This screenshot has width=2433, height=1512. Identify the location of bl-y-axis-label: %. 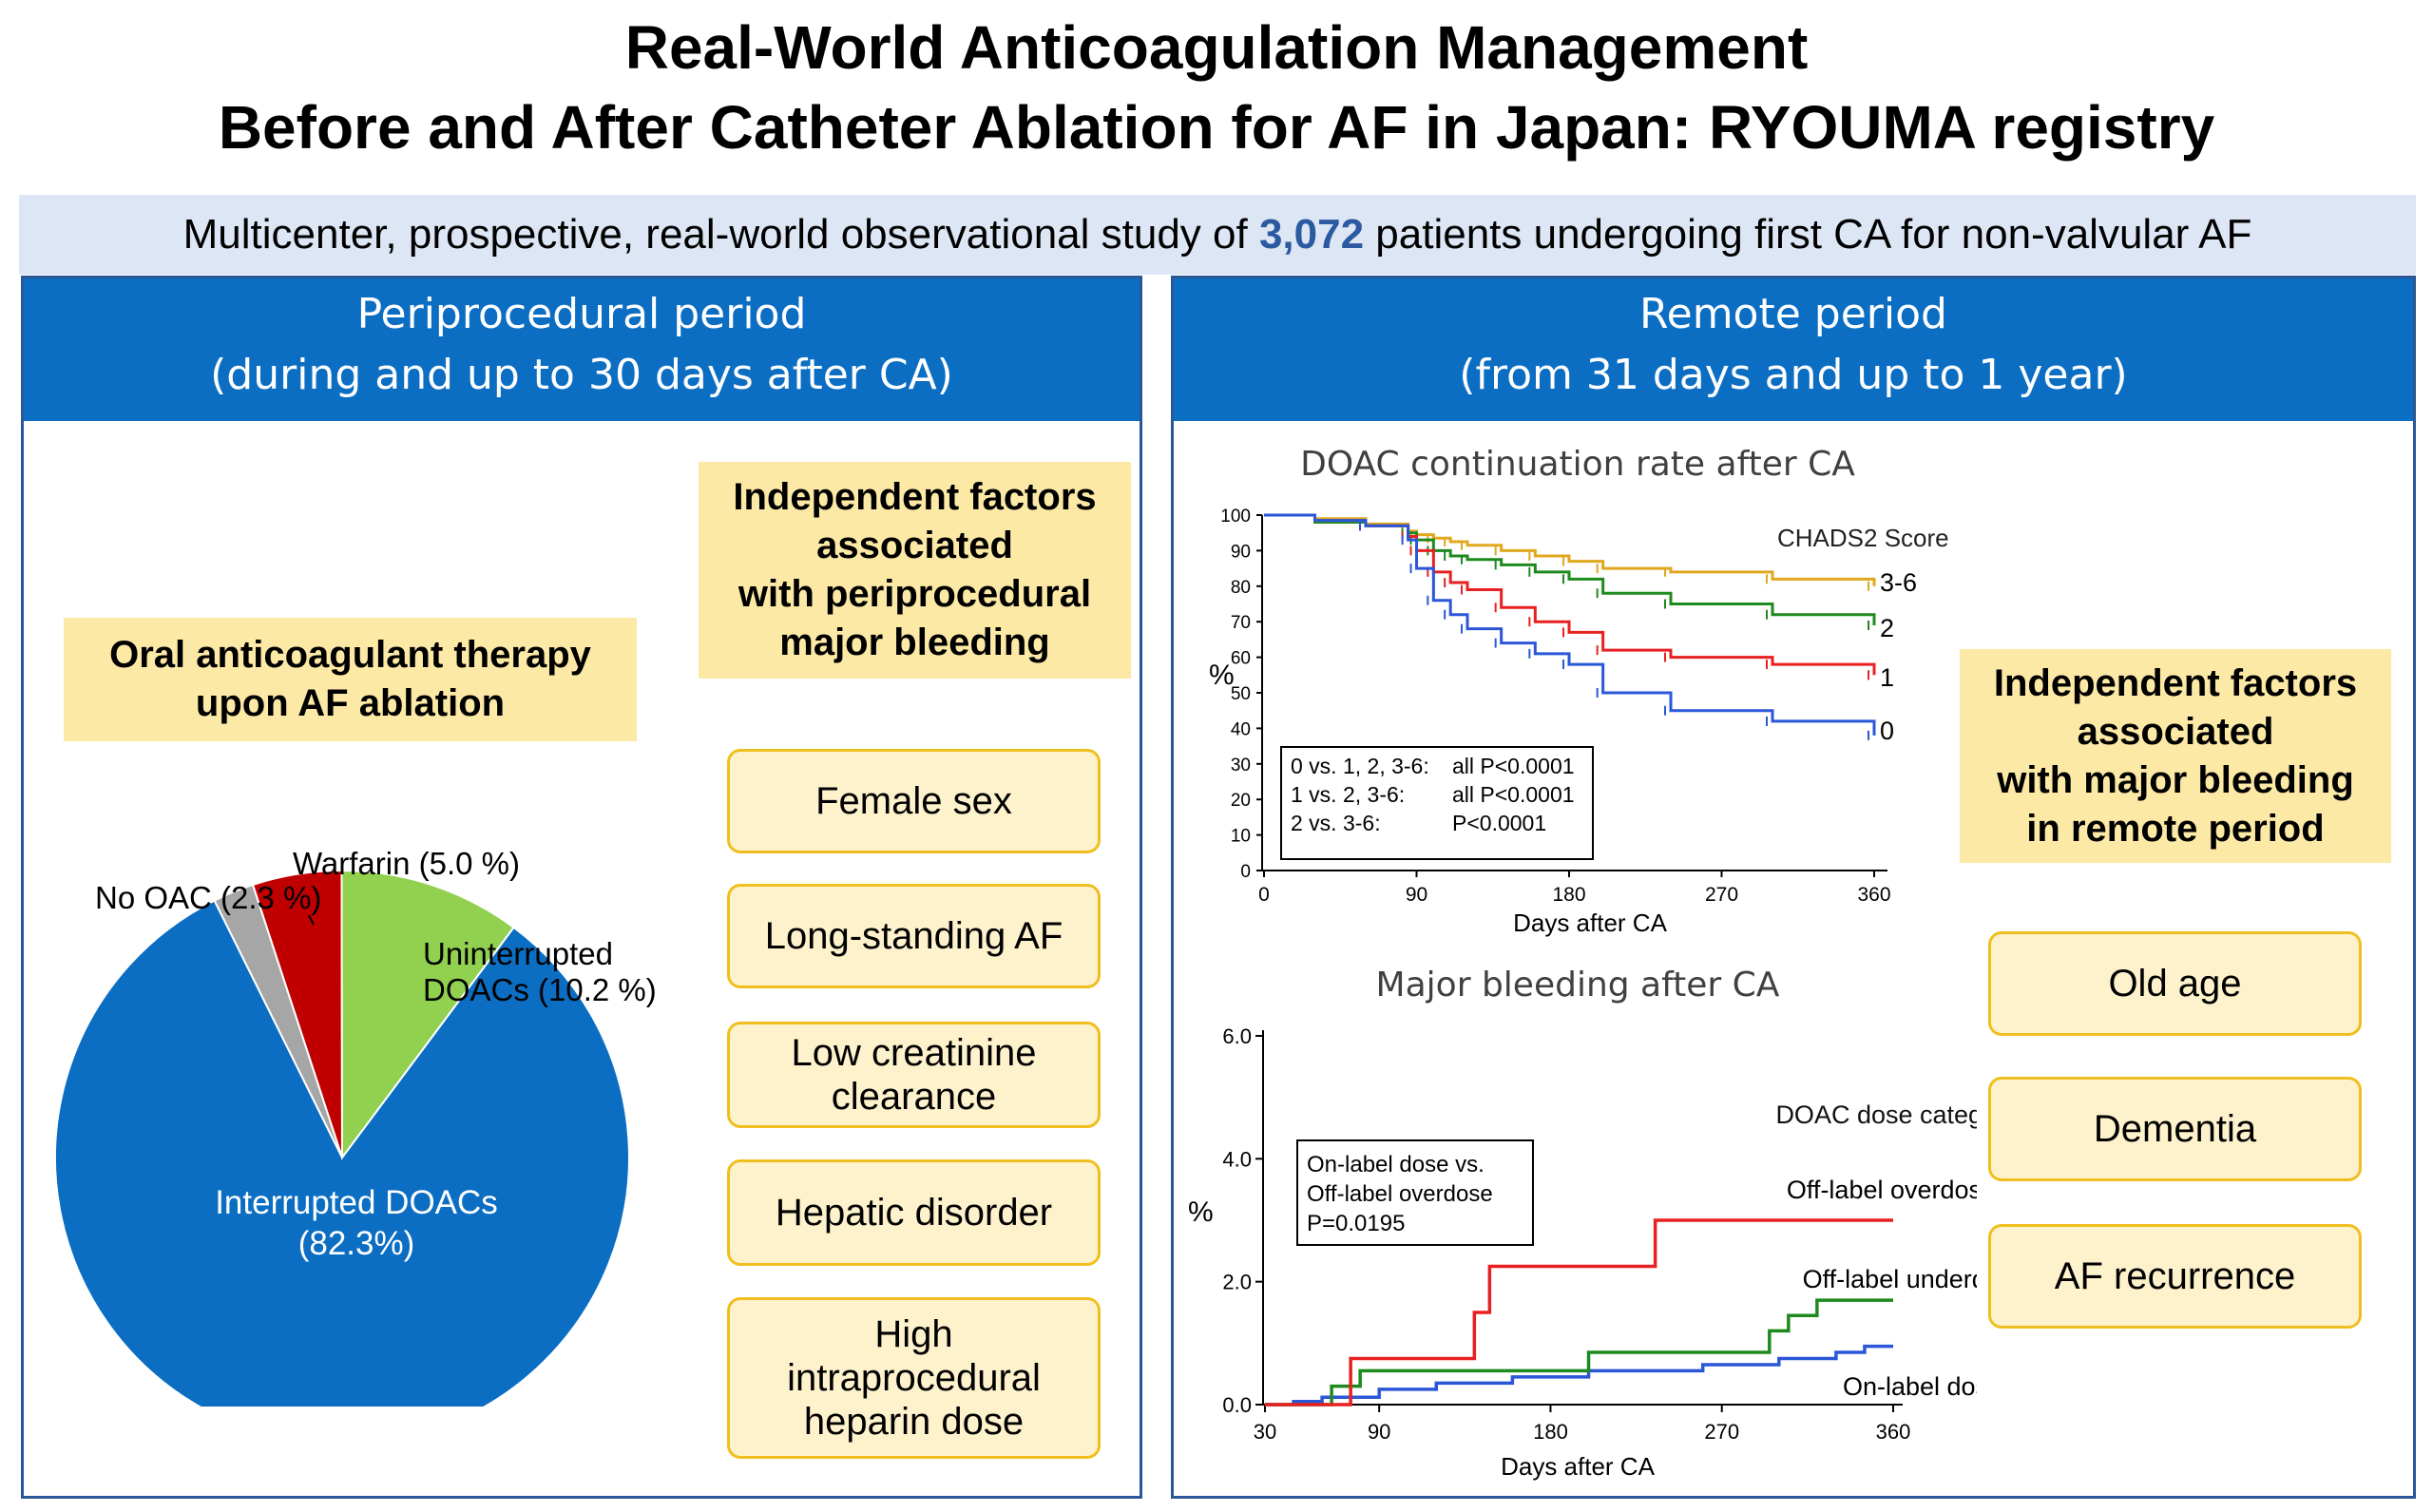
(1201, 1212).